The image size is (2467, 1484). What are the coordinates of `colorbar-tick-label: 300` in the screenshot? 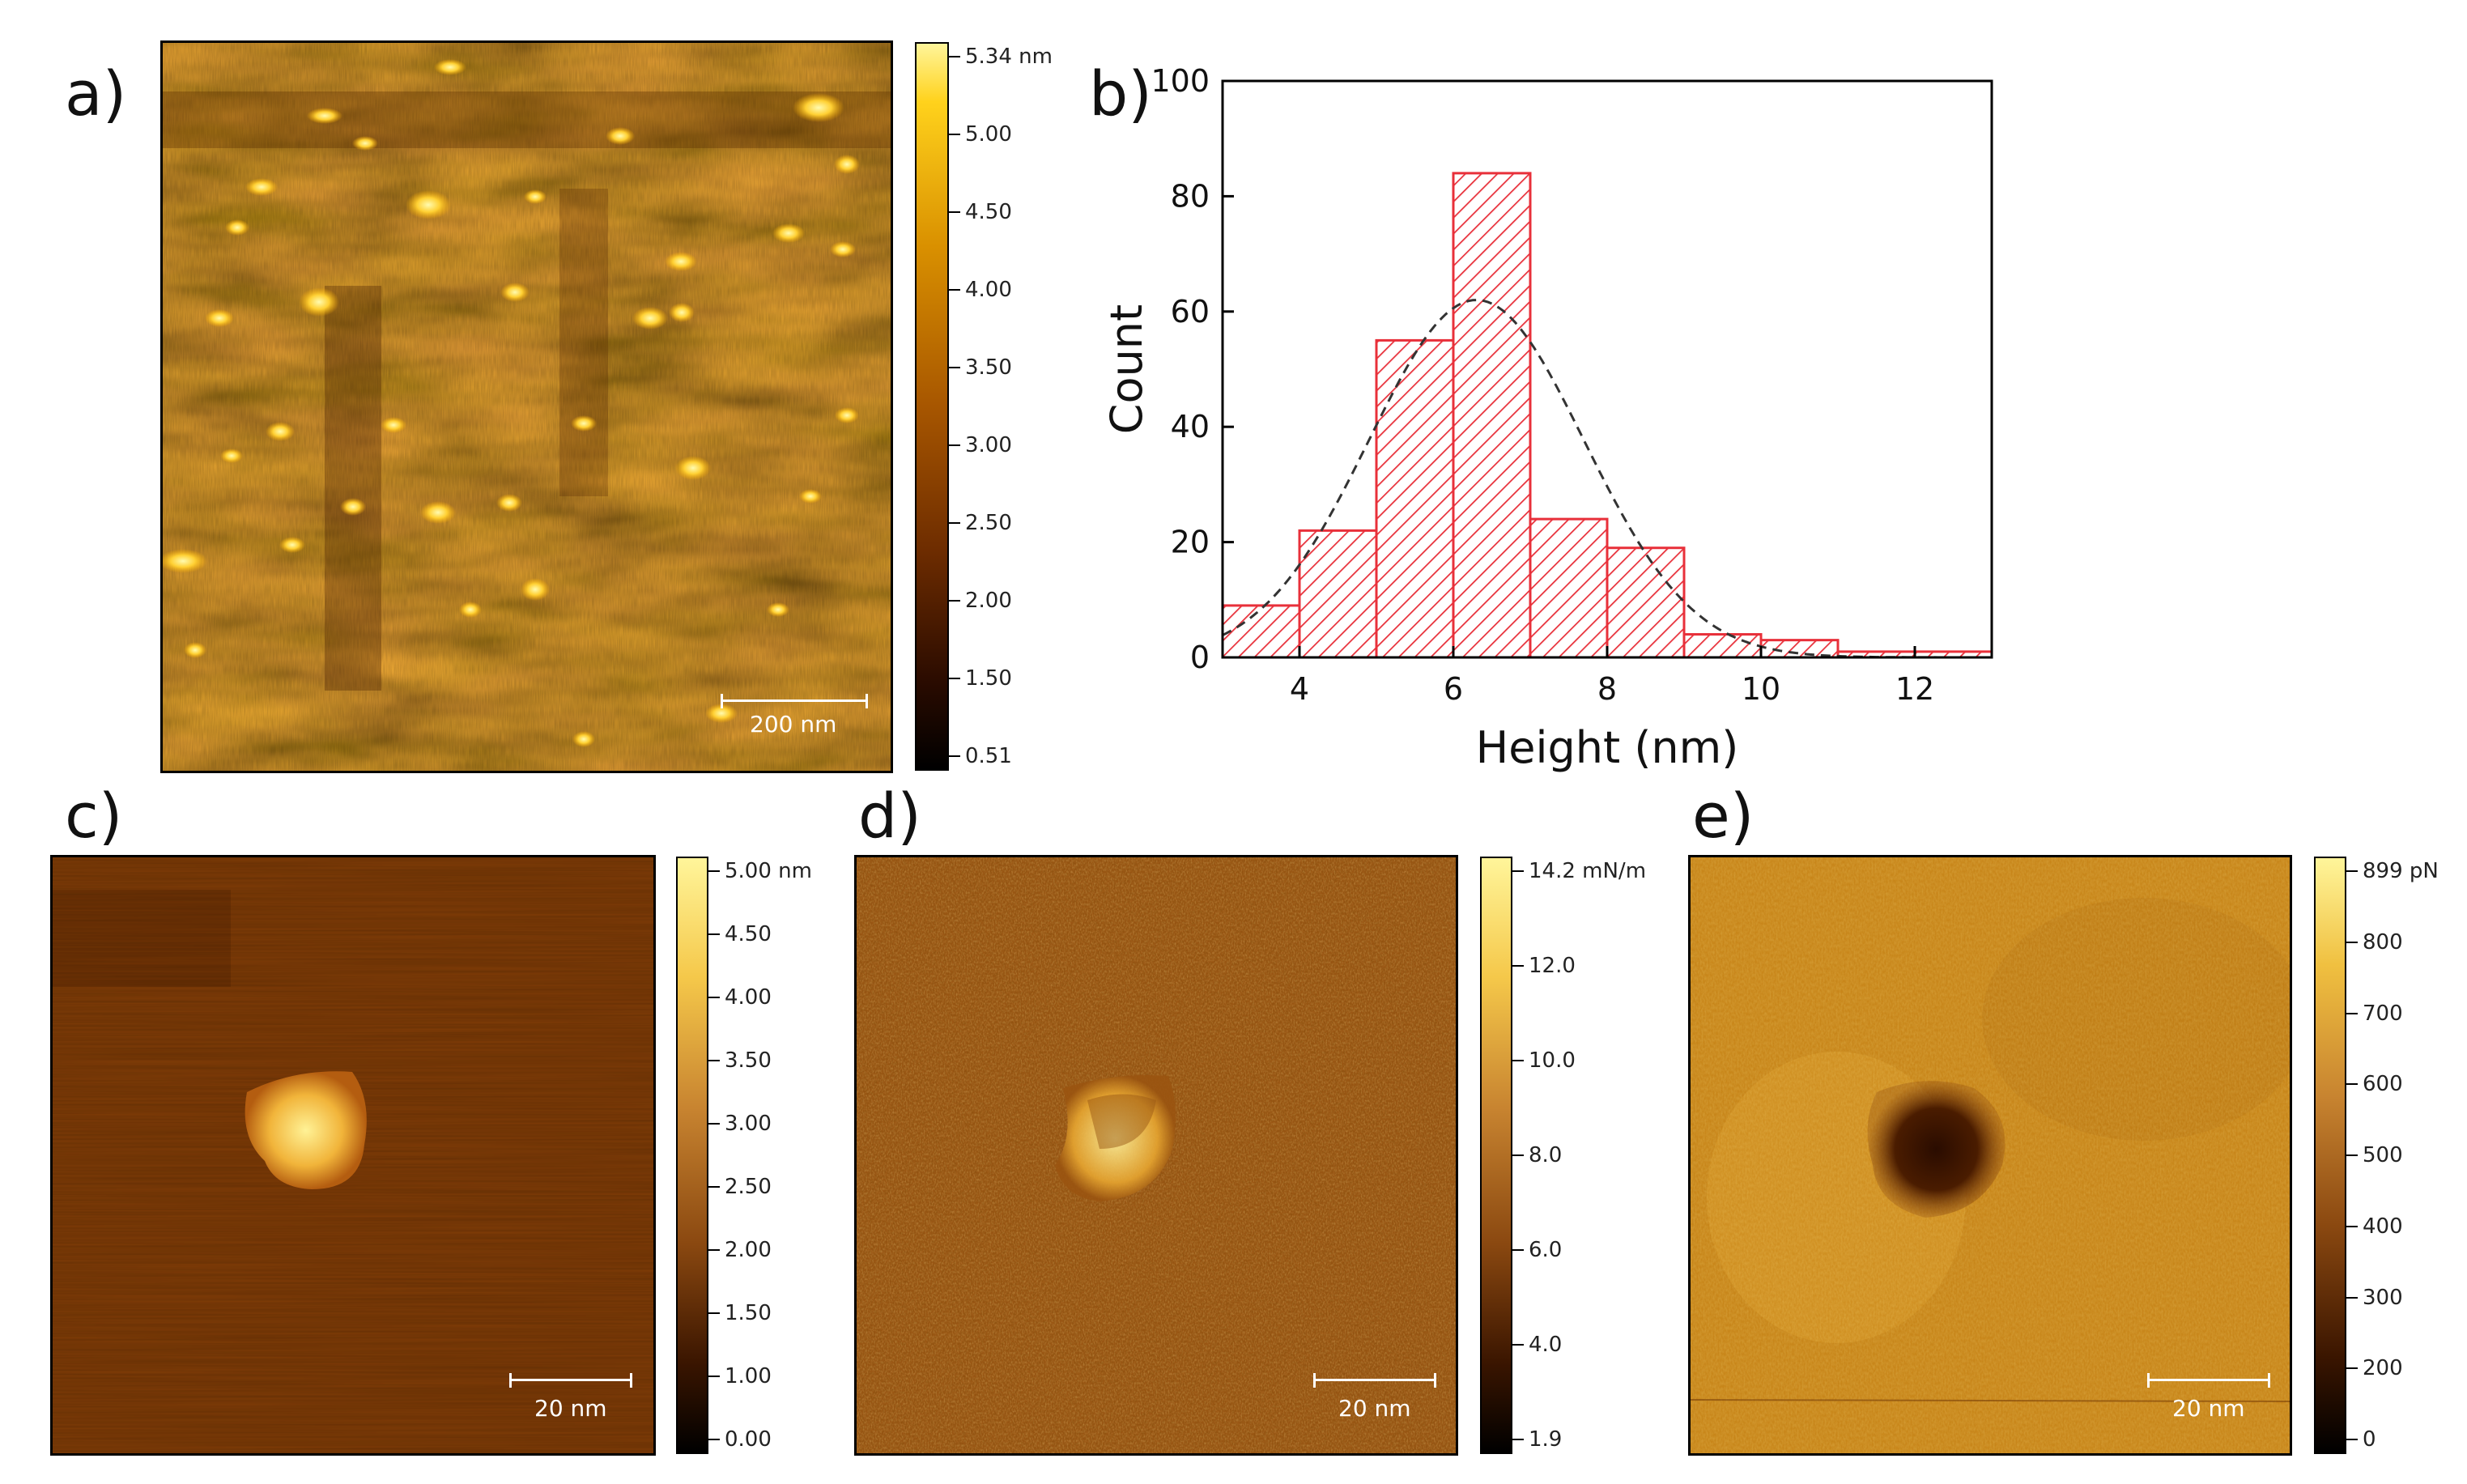 It's located at (2383, 1297).